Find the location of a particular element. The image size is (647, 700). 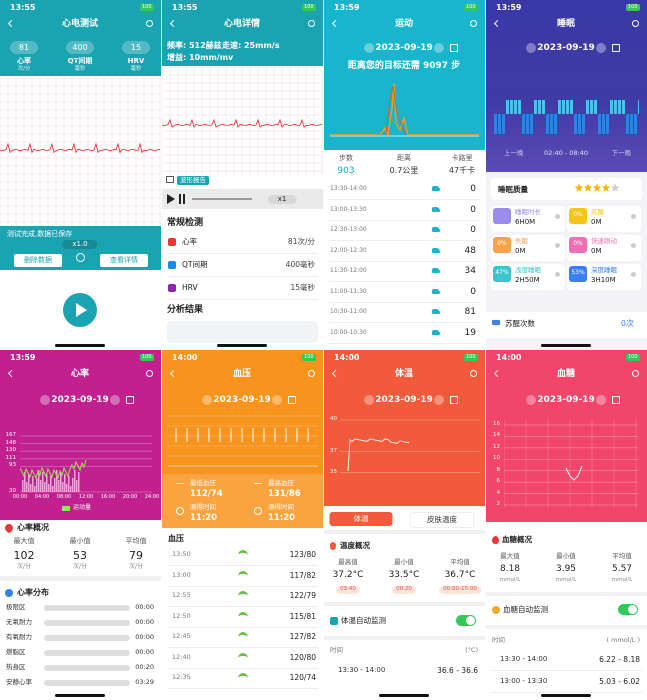

gauge-icon is located at coordinates (243, 655).